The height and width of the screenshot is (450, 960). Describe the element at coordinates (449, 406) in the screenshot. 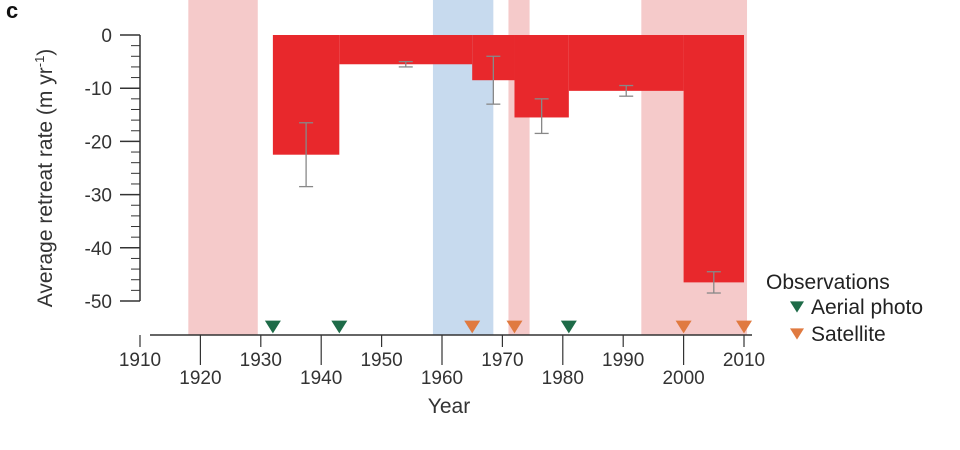

I see `x-axis-title: Year` at that location.